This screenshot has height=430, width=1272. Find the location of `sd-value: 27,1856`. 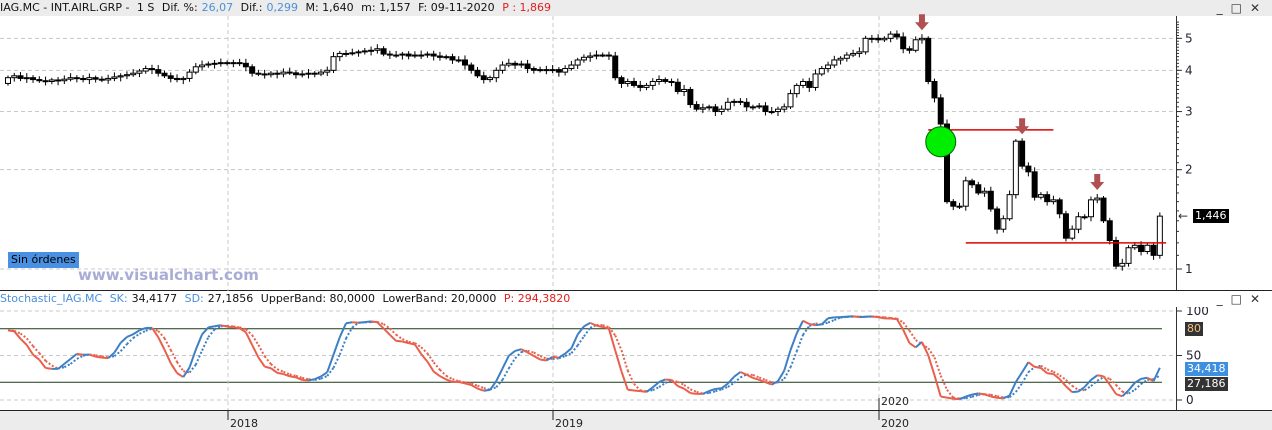

sd-value: 27,1856 is located at coordinates (230, 298).